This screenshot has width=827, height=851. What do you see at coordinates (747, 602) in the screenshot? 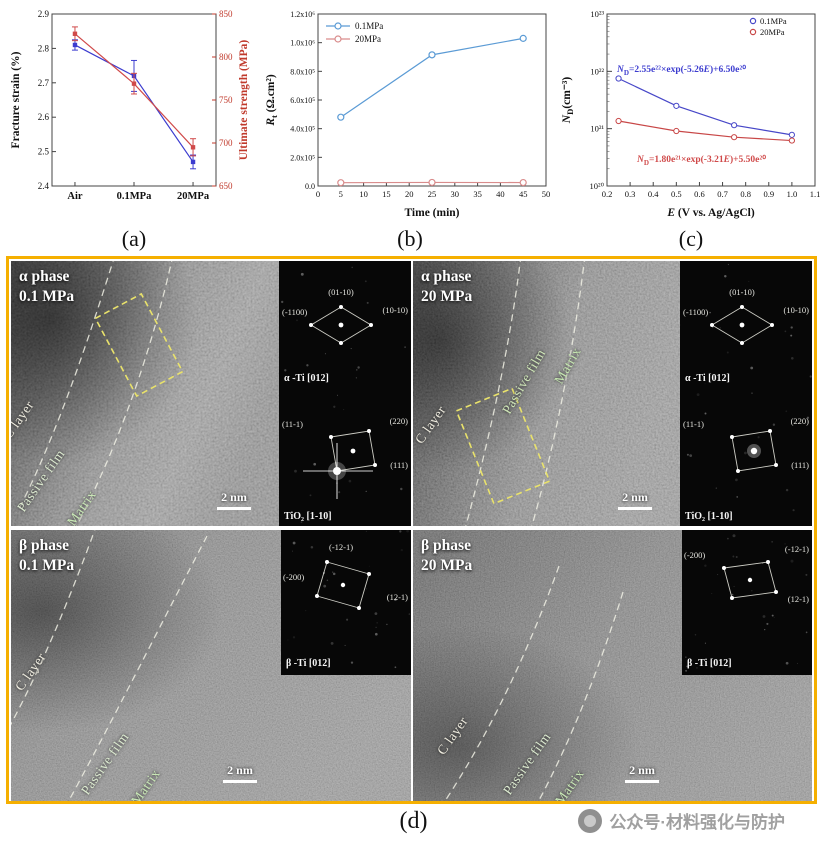
I see `diffraction-inset: (-200) (-12-1) (12-1) β -Ti [012]` at bounding box center [747, 602].